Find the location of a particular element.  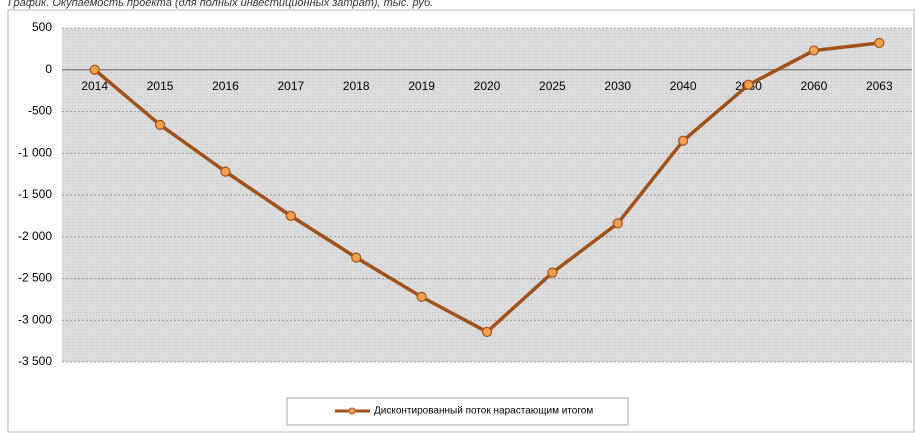

y-tick-label: -3 000 is located at coordinates (35, 319).